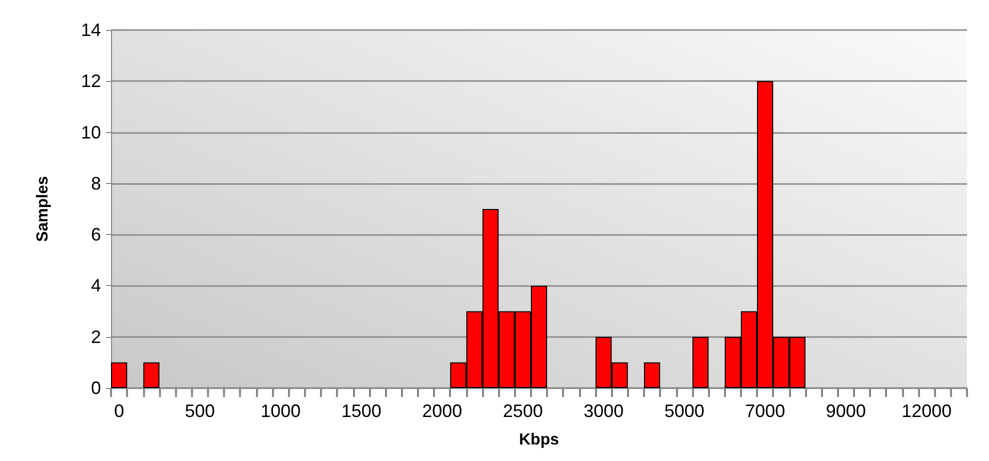 This screenshot has height=461, width=989. I want to click on y-tick-label: 4, so click(95, 286).